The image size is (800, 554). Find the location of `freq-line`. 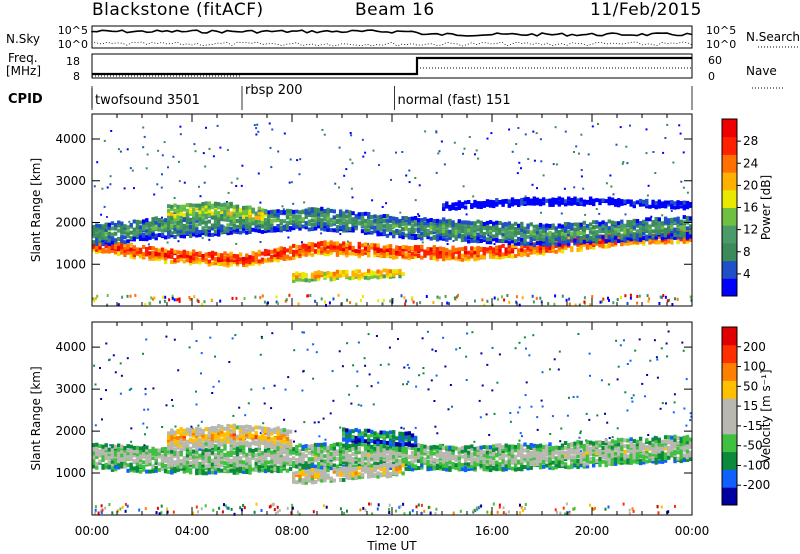

freq-line is located at coordinates (392, 66).